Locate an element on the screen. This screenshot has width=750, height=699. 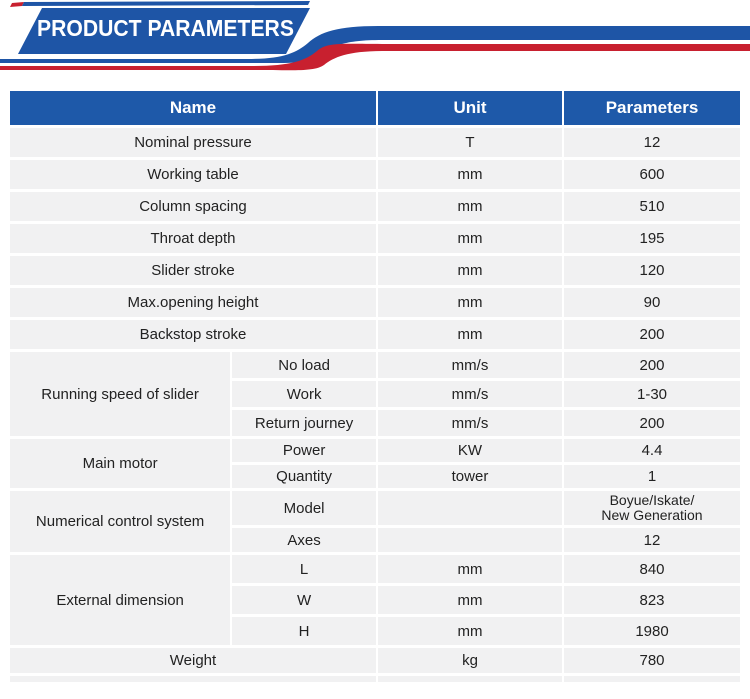
table-header-row: Name Unit Parameters is located at coordinates (375, 108).